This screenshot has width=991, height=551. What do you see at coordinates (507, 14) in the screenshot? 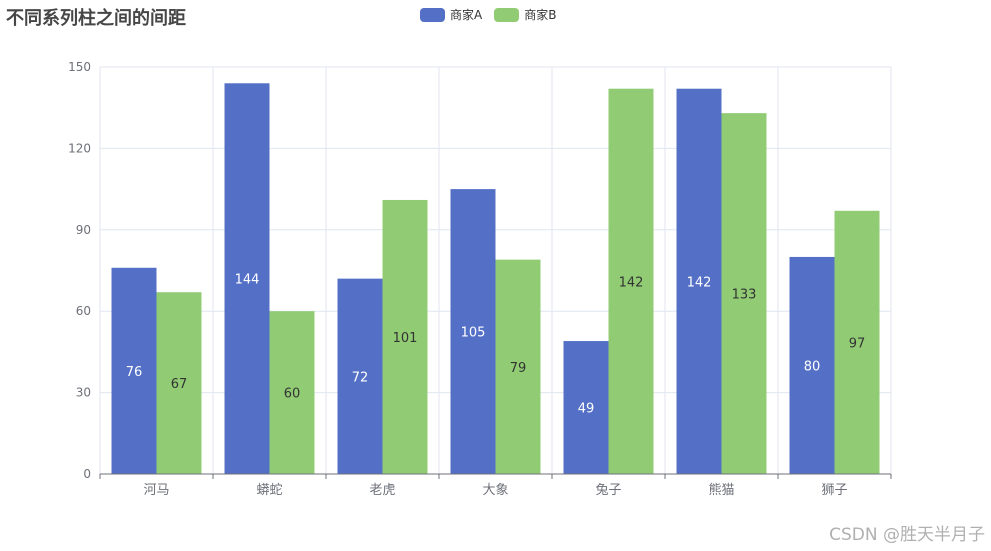
I see `legend-swatch-series-b` at bounding box center [507, 14].